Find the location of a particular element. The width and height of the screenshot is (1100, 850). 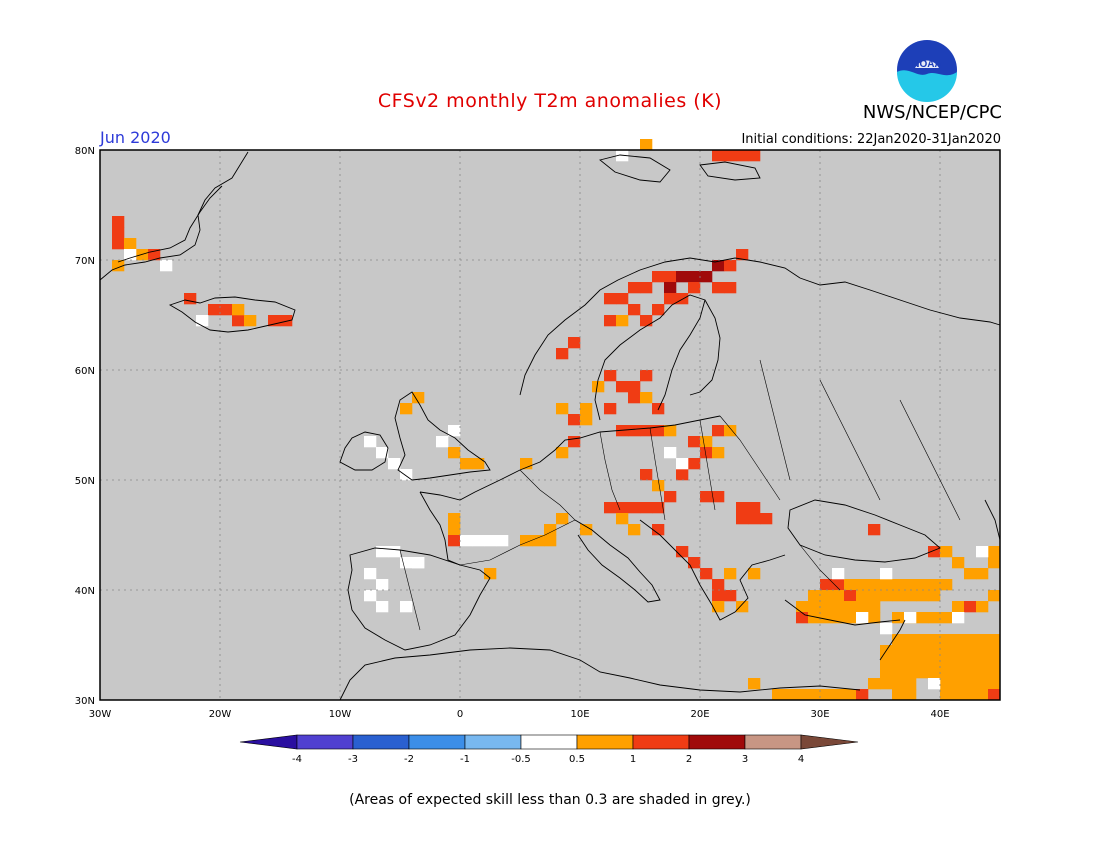

coast-finland is located at coordinates (705, 347).